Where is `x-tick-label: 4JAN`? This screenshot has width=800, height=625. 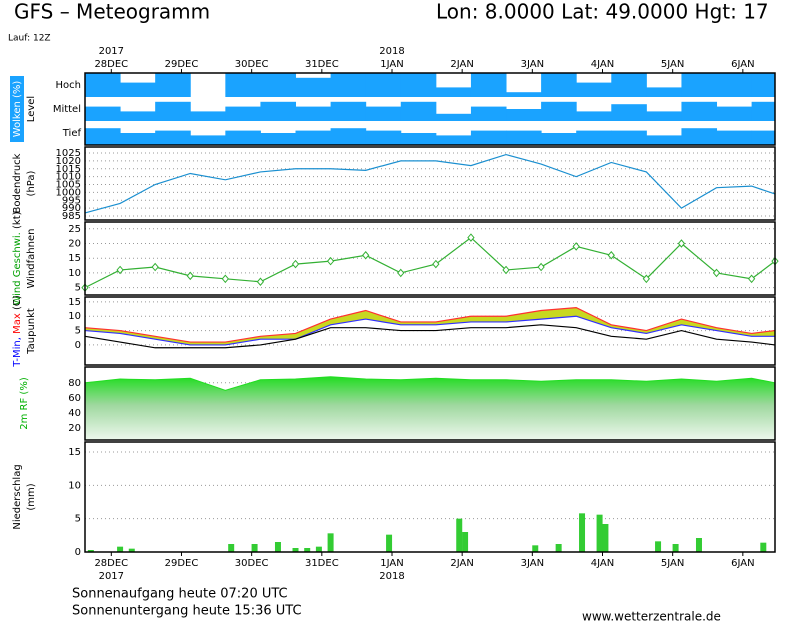 x-tick-label: 4JAN is located at coordinates (602, 64).